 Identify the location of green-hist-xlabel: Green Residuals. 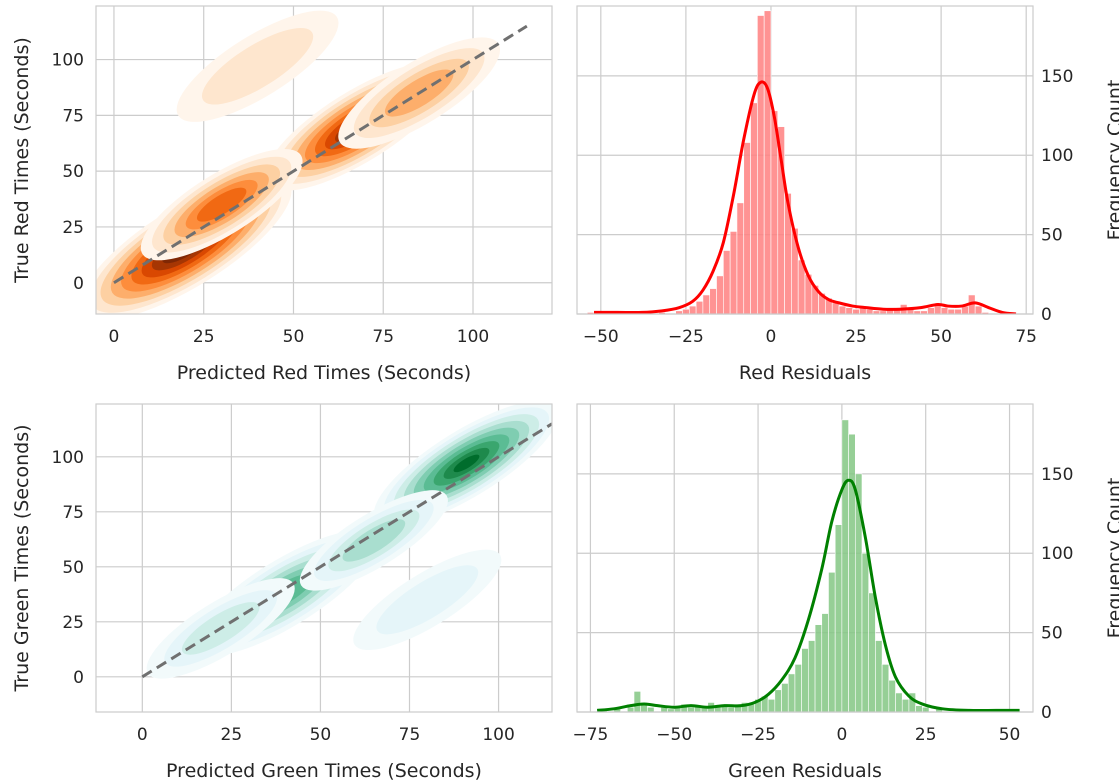
(805, 771).